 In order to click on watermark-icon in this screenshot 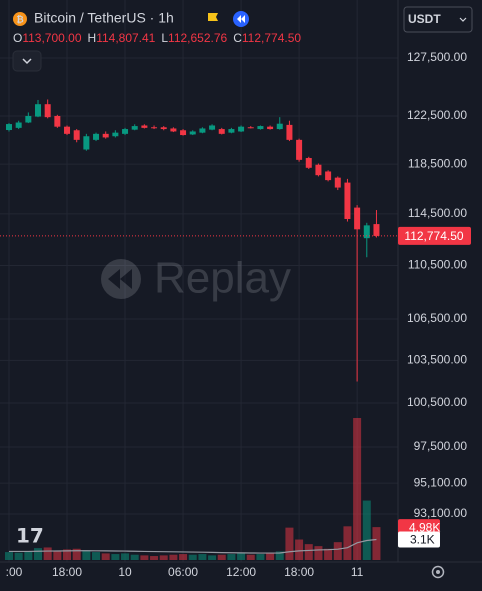, I will do `click(121, 279)`.